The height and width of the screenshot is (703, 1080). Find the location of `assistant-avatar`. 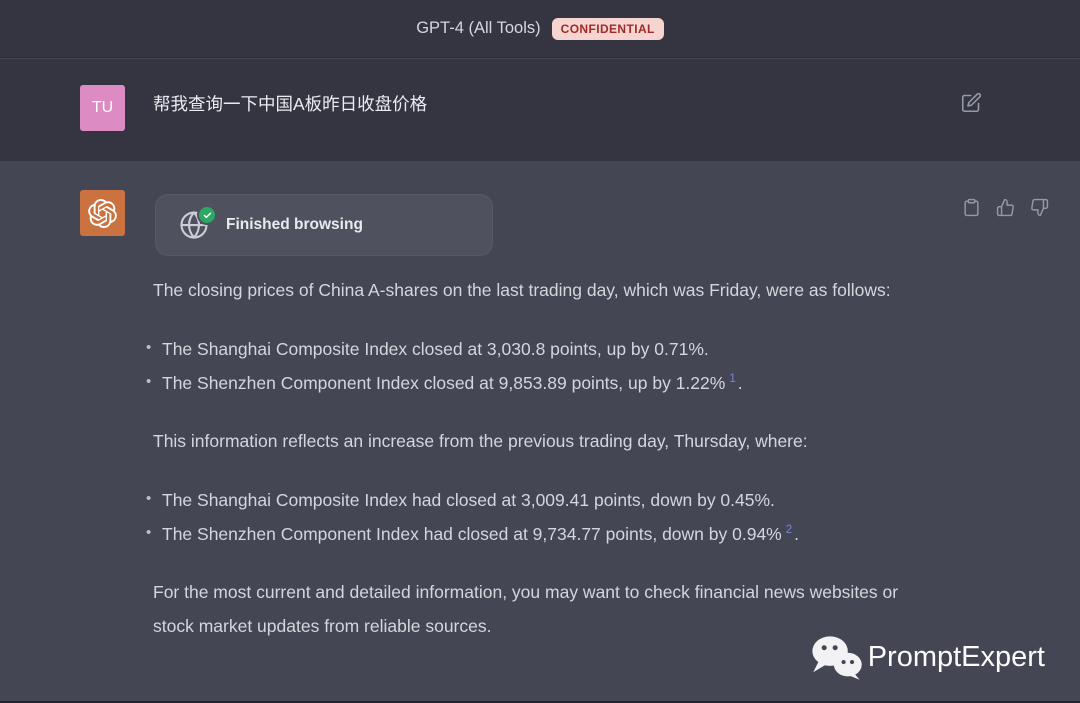

assistant-avatar is located at coordinates (102, 213).